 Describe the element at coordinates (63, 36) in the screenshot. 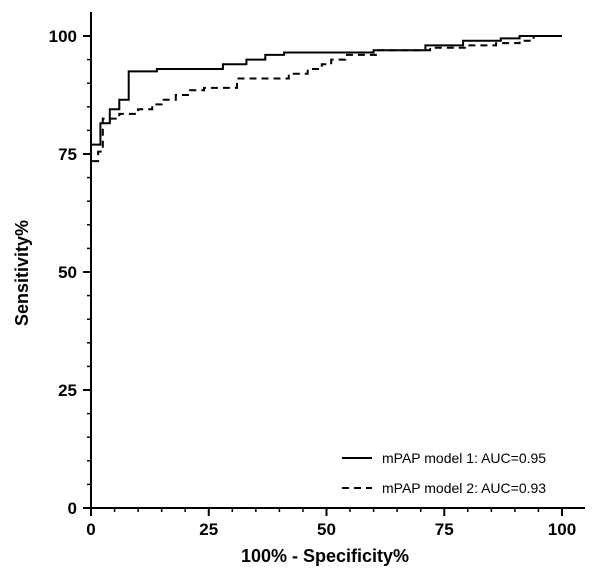

I see `y-tick-label: 100` at that location.